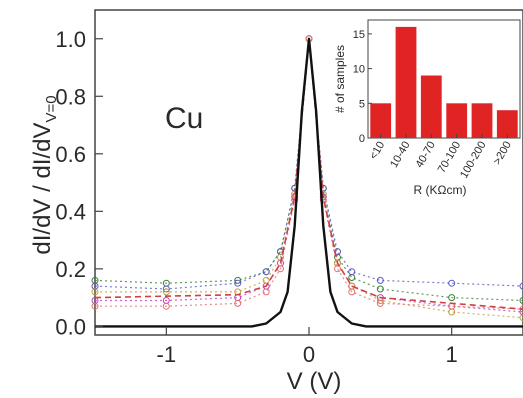  I want to click on y-axis-title-group: dI/dV / dI/dVV=0, so click(44, 174).